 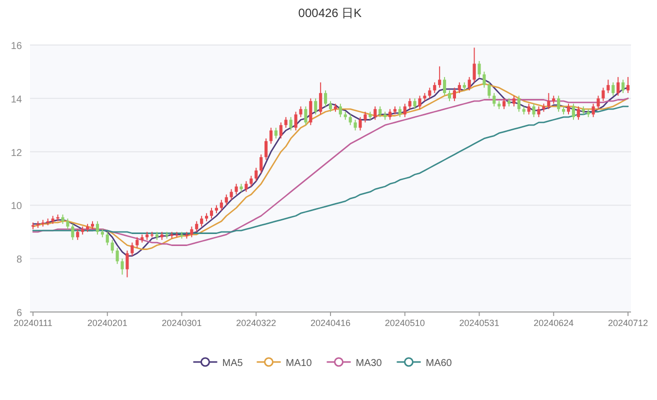 What do you see at coordinates (233, 363) in the screenshot?
I see `legend-label: MA5` at bounding box center [233, 363].